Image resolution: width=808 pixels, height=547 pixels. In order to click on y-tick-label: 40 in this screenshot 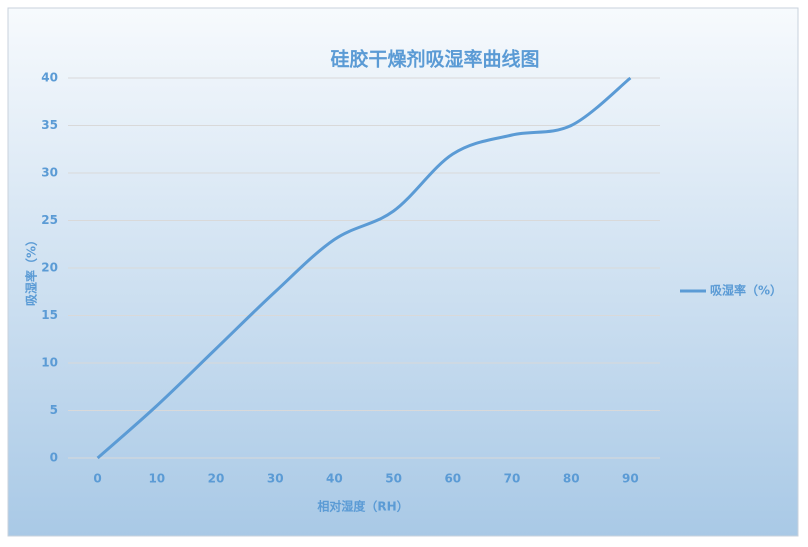, I will do `click(49, 78)`.